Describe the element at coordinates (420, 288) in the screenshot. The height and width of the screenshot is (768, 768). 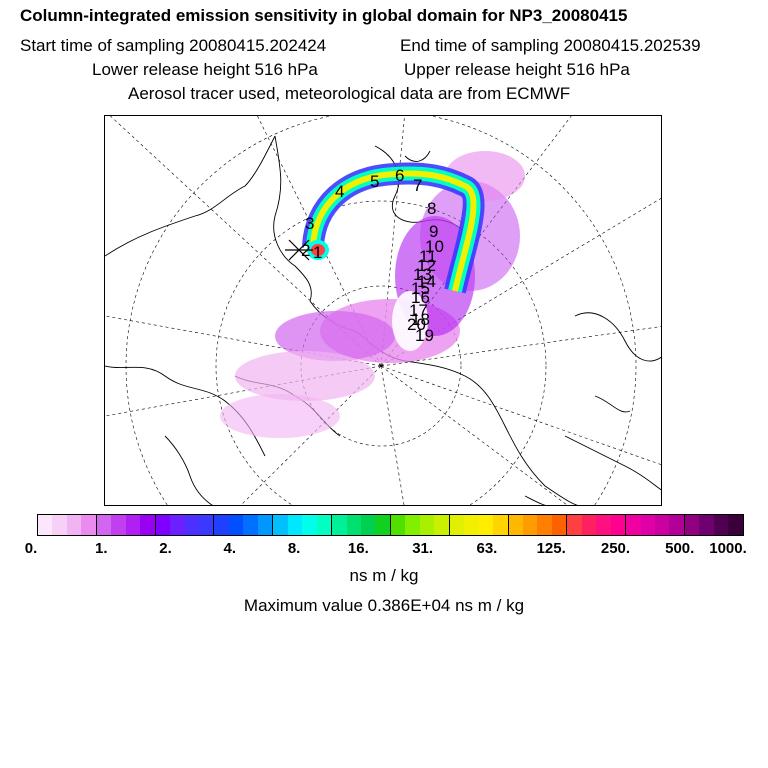
I see `traj-label-15: 15` at that location.